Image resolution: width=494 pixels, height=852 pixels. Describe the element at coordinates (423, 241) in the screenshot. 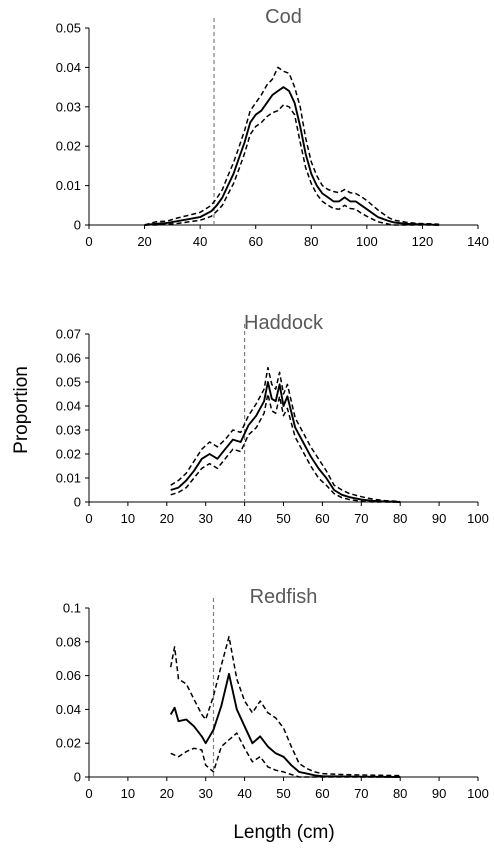

I see `cod-x-tick-label: 120` at that location.